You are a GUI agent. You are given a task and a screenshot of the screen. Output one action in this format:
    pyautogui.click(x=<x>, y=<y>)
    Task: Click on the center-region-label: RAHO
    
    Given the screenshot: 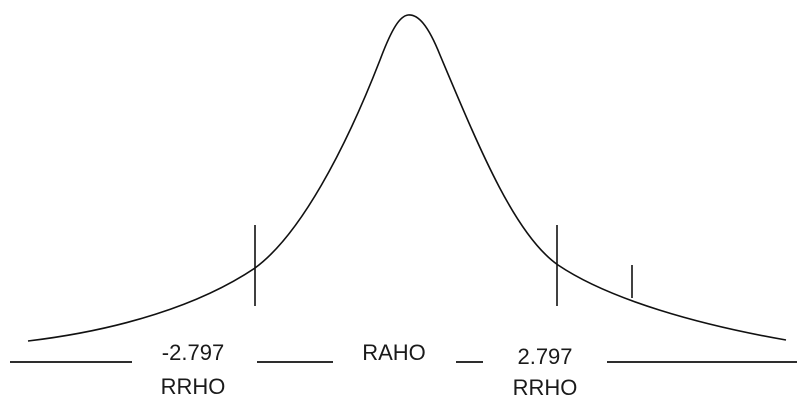 What is the action you would take?
    pyautogui.click(x=394, y=352)
    